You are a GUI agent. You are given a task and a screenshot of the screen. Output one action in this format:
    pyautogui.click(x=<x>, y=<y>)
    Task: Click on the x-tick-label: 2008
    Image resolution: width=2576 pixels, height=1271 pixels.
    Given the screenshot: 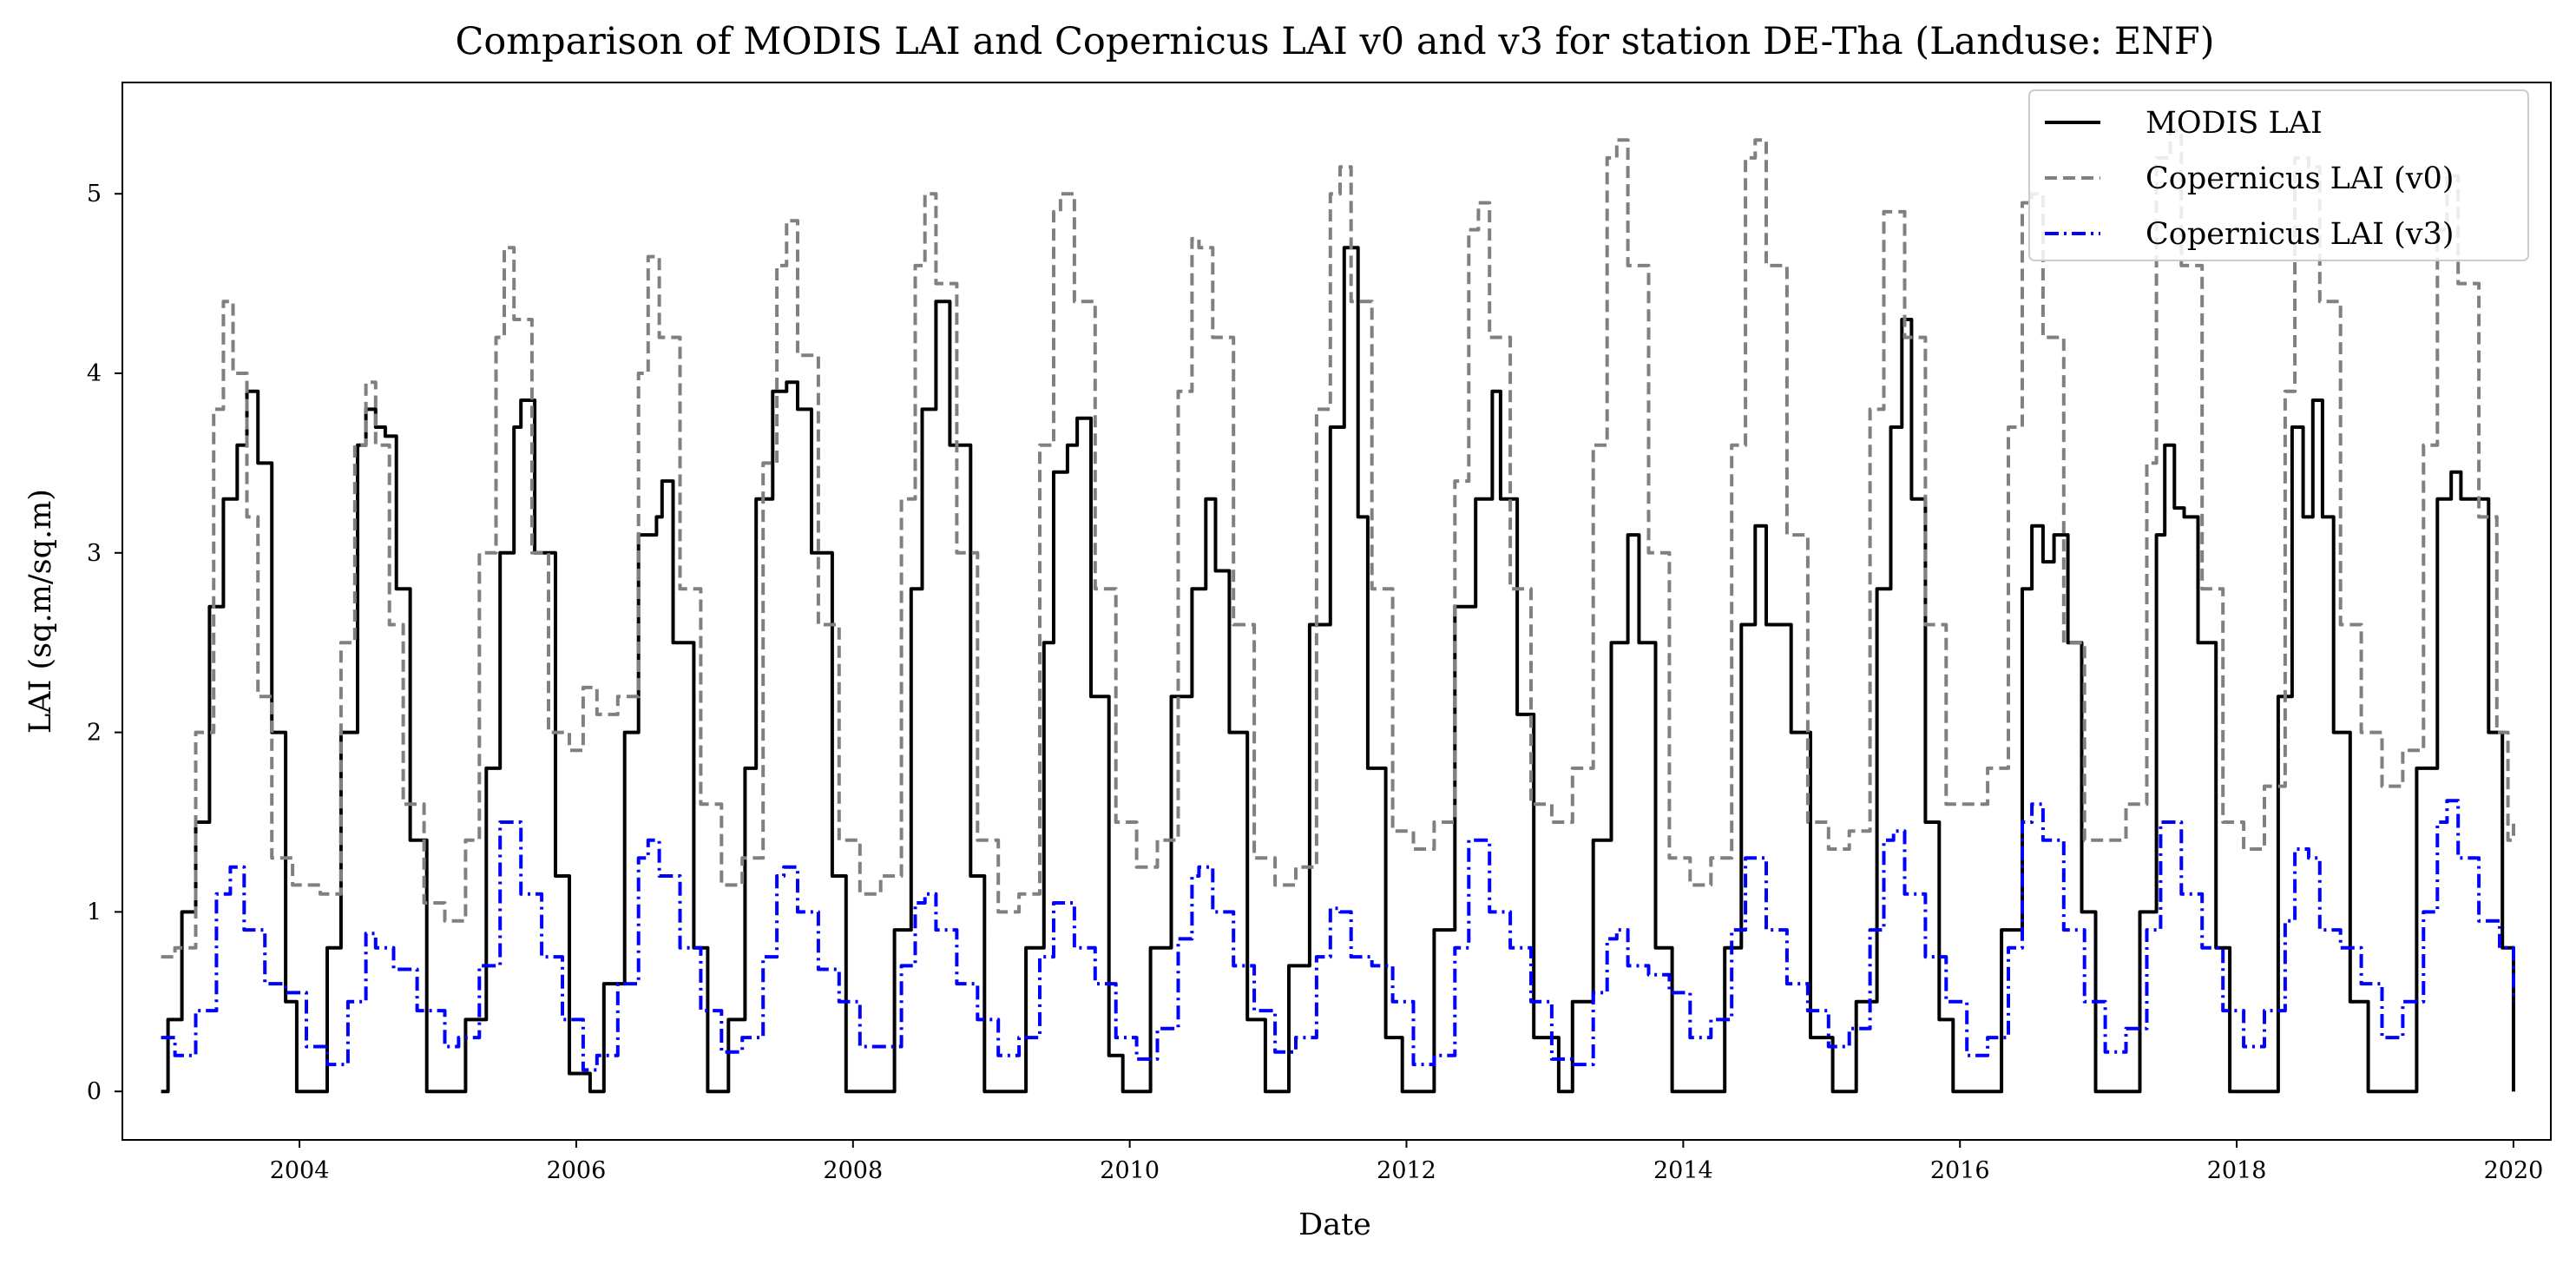 What is the action you would take?
    pyautogui.click(x=853, y=1170)
    